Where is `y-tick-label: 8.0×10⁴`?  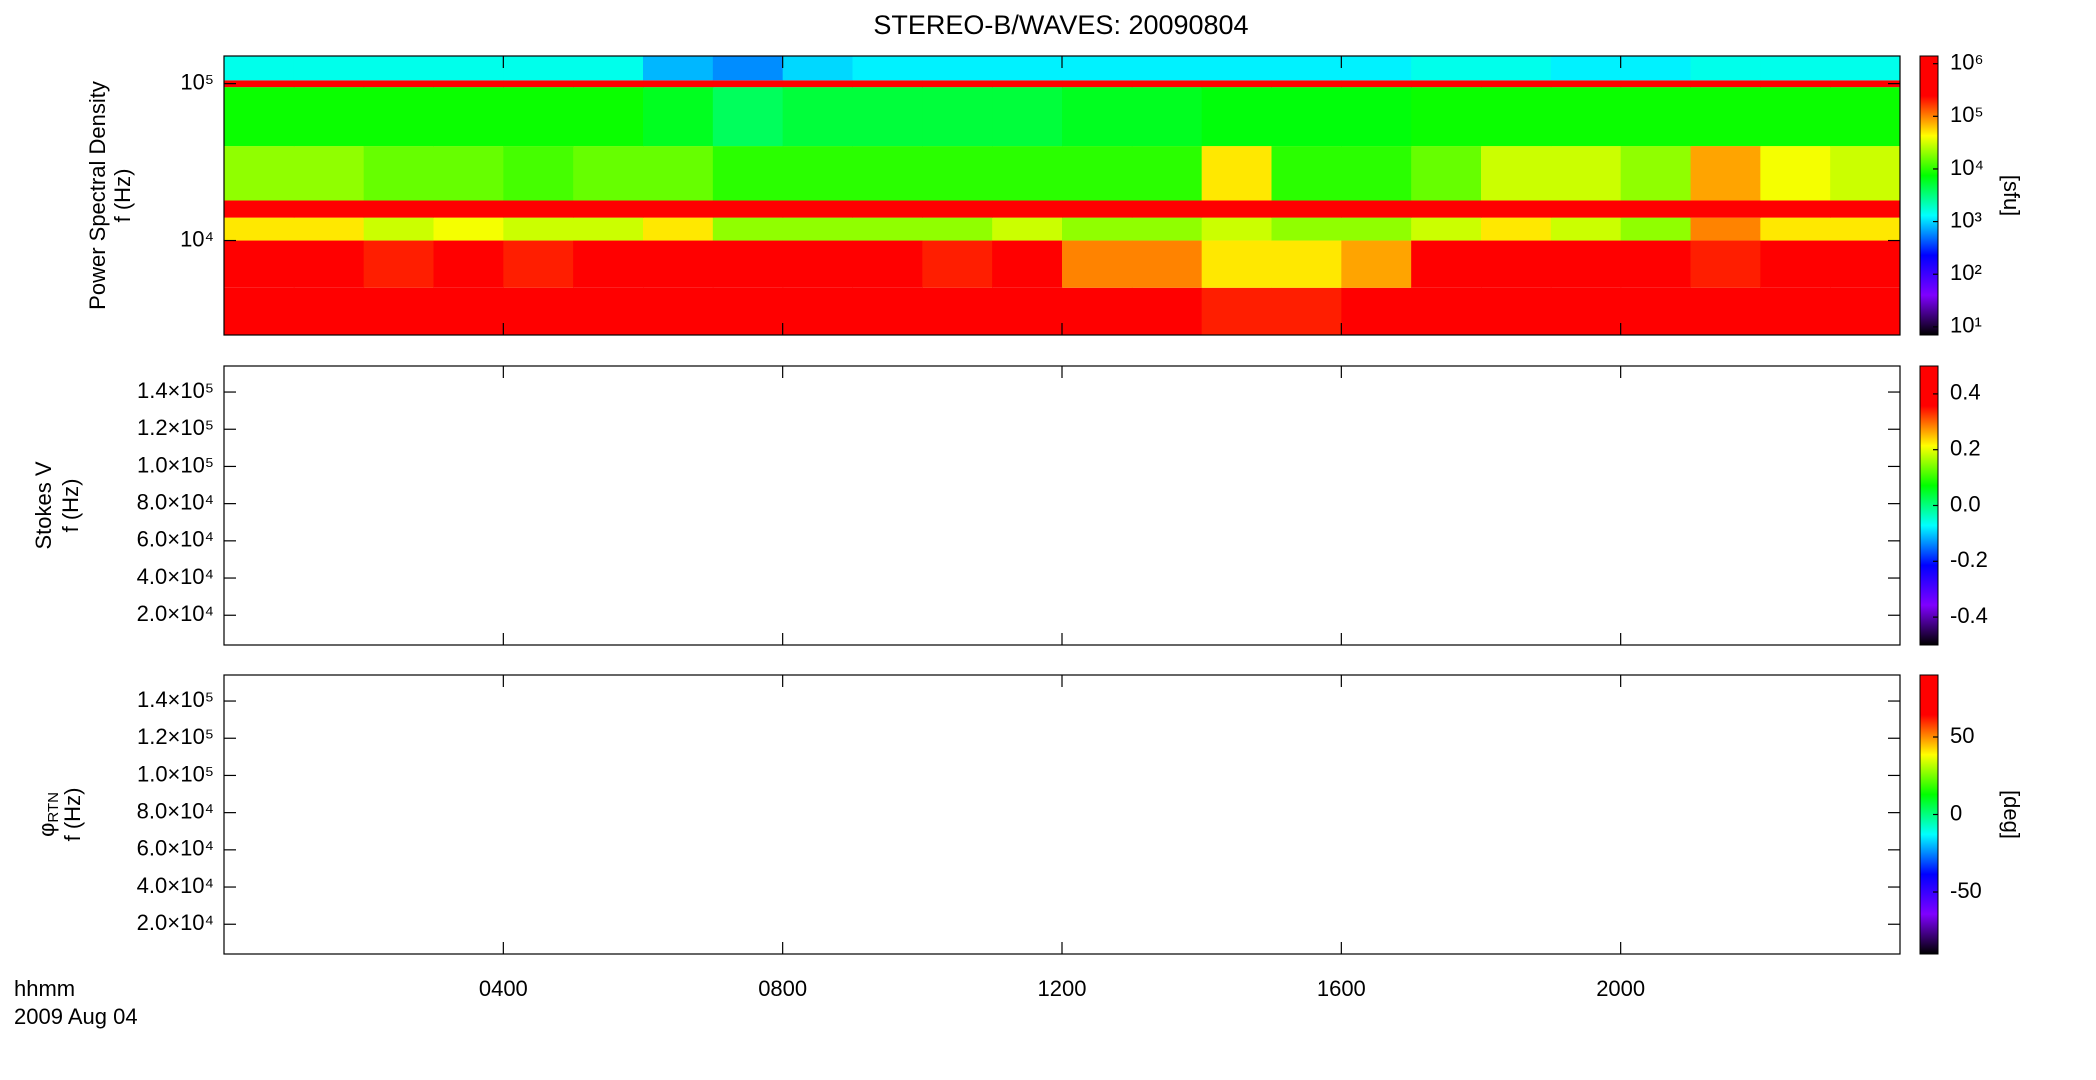
y-tick-label: 8.0×10⁴ is located at coordinates (175, 810).